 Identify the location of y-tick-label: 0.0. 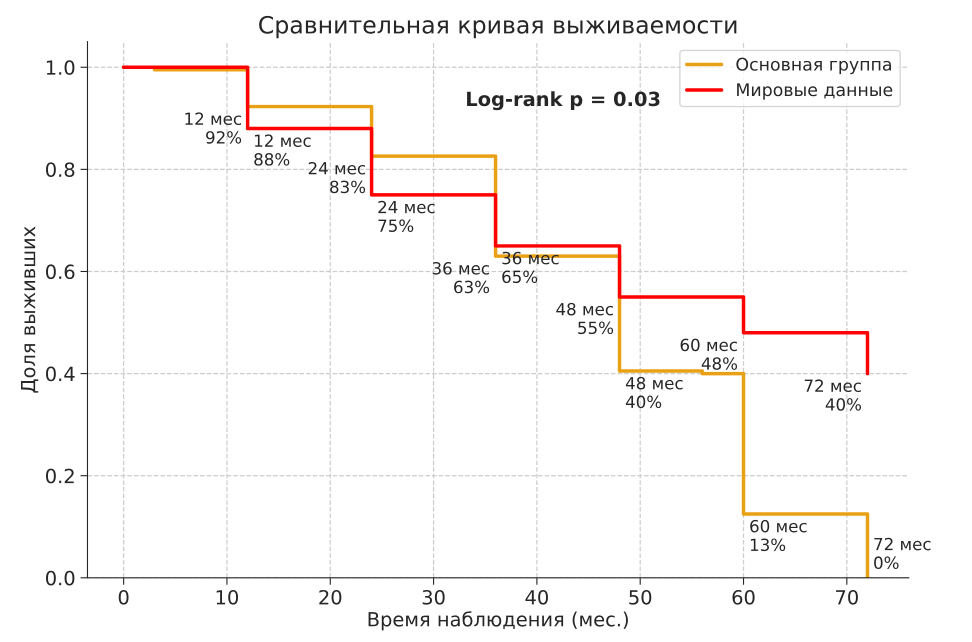
(60, 578).